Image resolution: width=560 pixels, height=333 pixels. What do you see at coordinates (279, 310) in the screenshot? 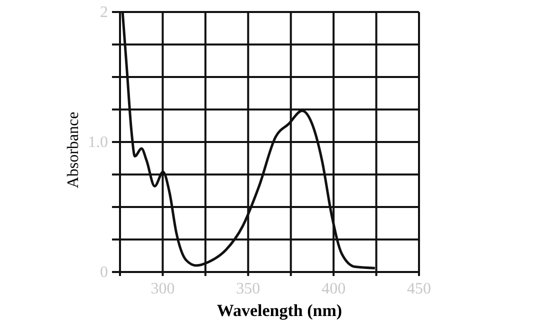
I see `x-axis-title: Wavelength (nm)` at bounding box center [279, 310].